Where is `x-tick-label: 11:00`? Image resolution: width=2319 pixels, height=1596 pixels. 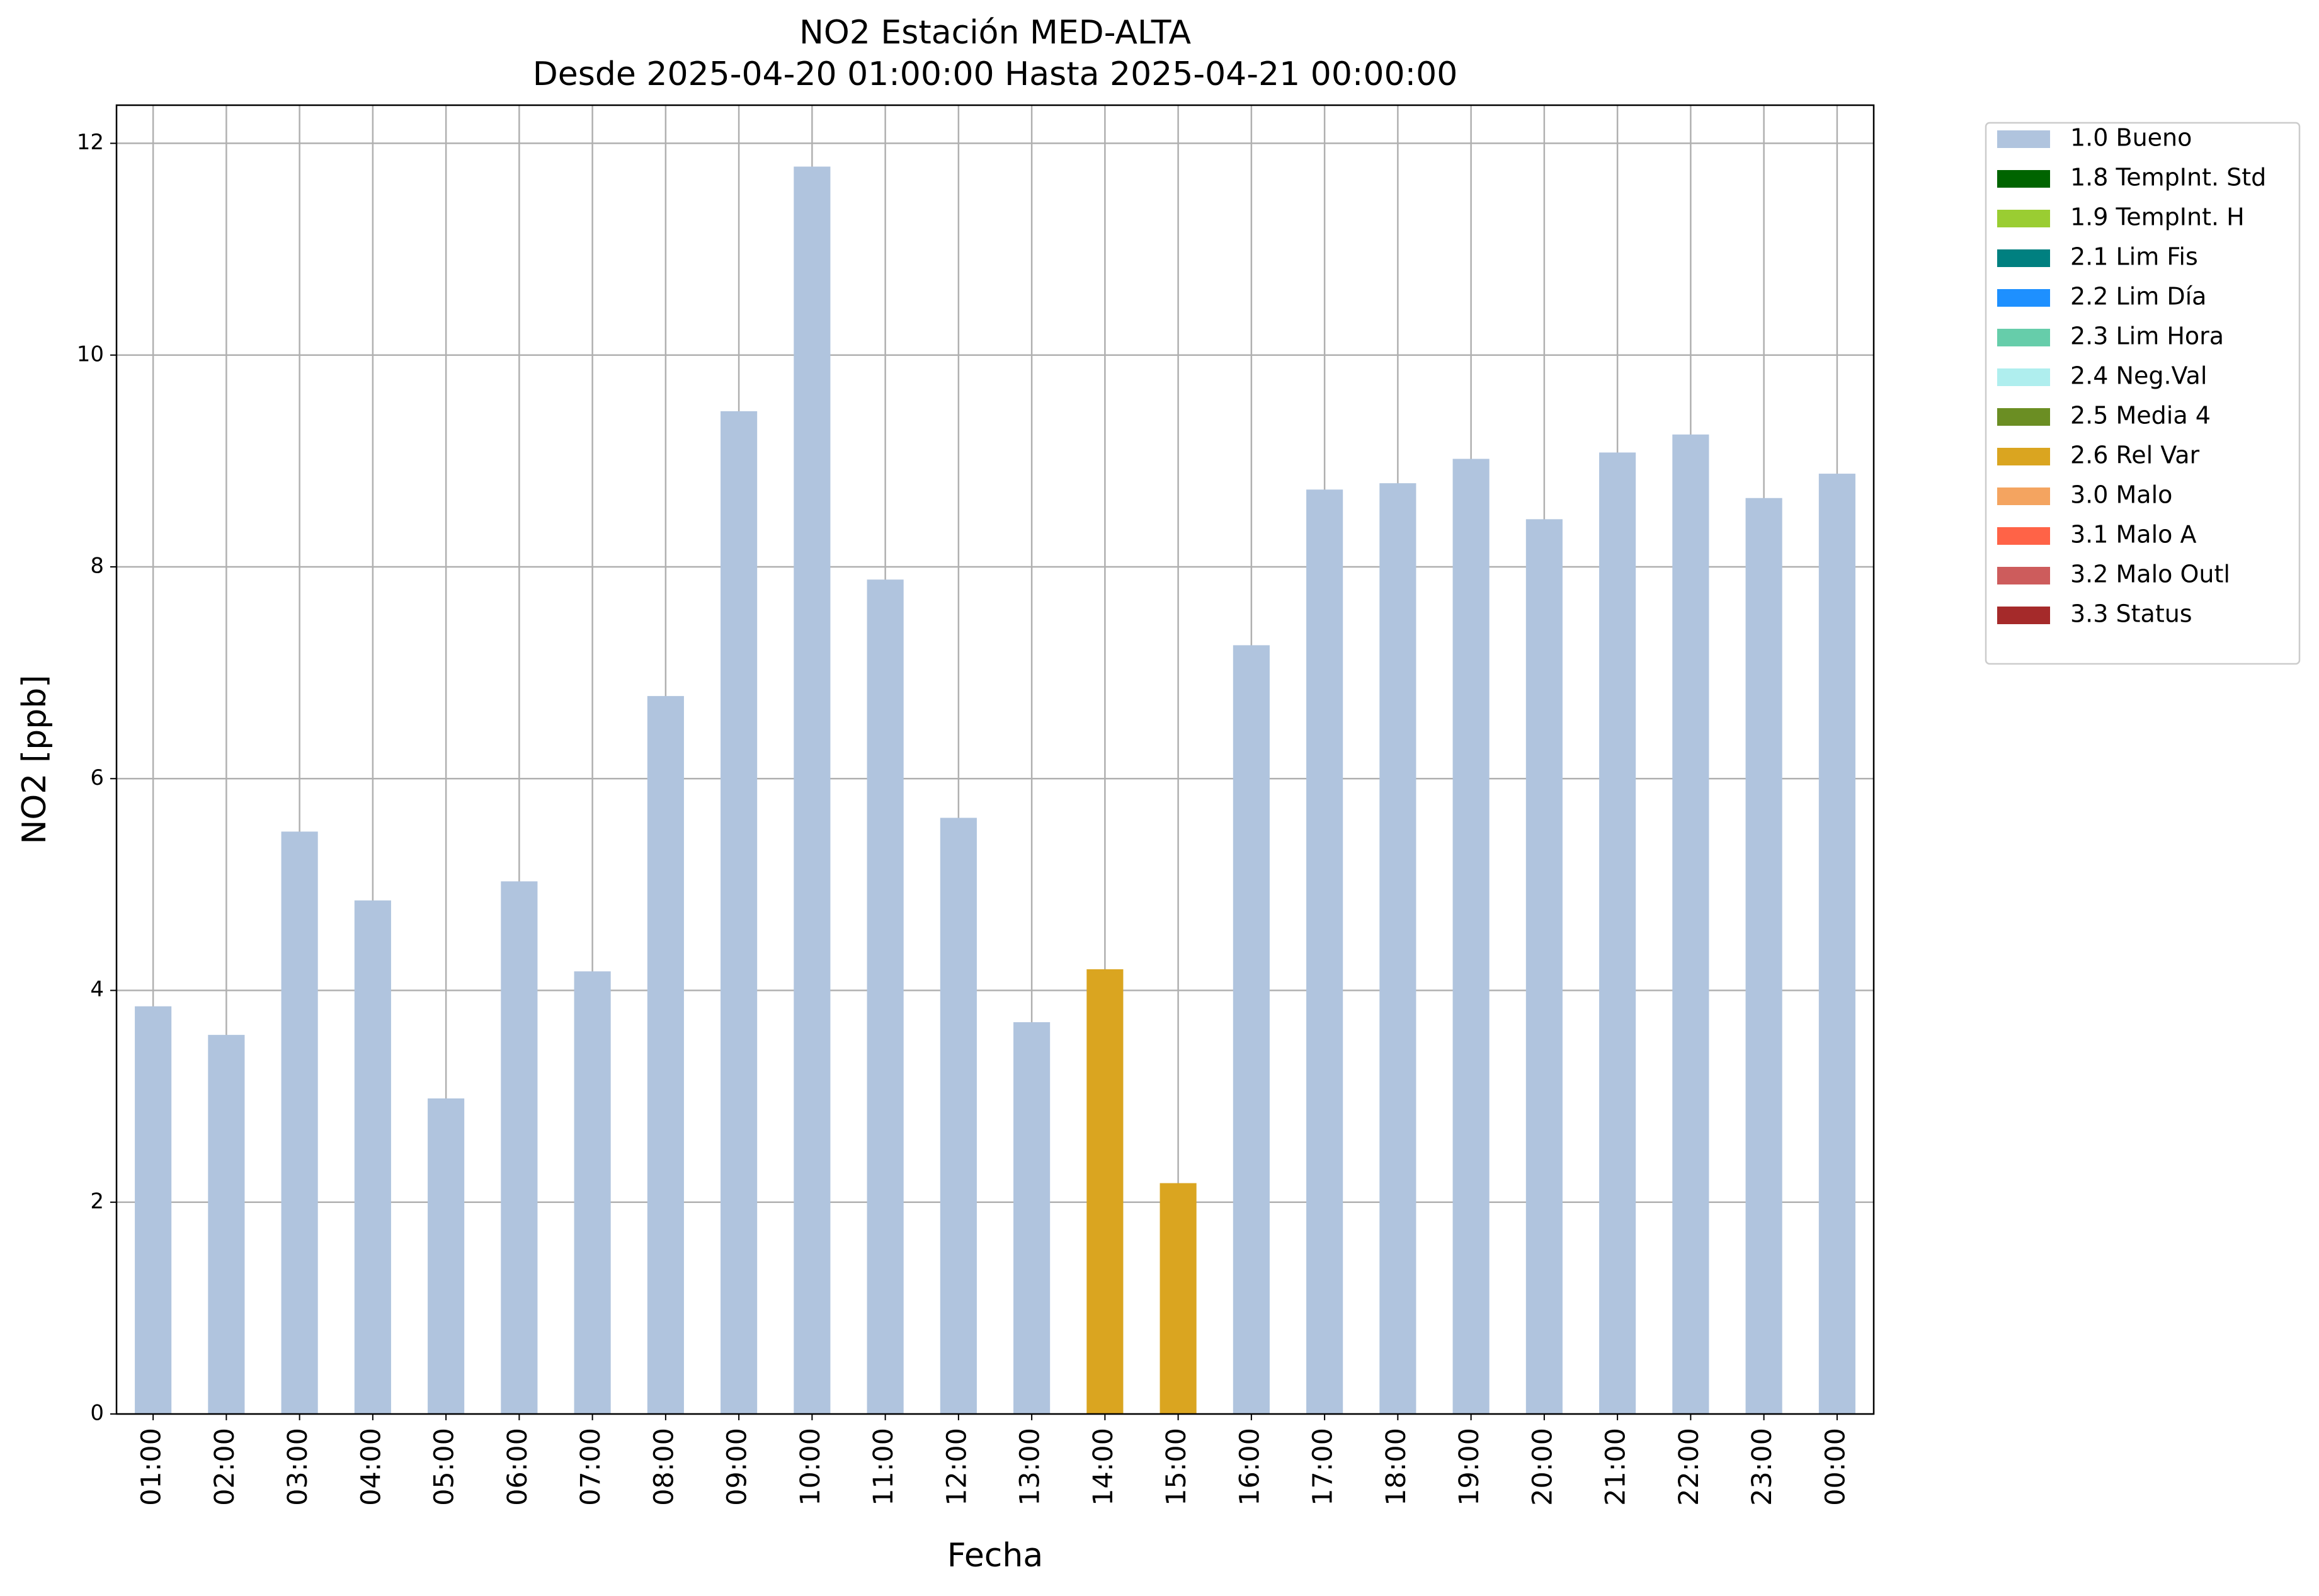
x-tick-label: 11:00 is located at coordinates (883, 1467).